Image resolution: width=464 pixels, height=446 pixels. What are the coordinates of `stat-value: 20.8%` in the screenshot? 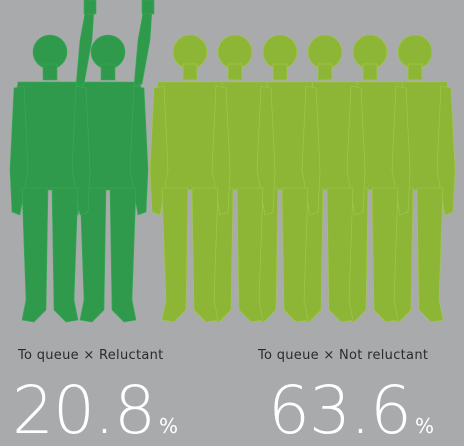 It's located at (95, 409).